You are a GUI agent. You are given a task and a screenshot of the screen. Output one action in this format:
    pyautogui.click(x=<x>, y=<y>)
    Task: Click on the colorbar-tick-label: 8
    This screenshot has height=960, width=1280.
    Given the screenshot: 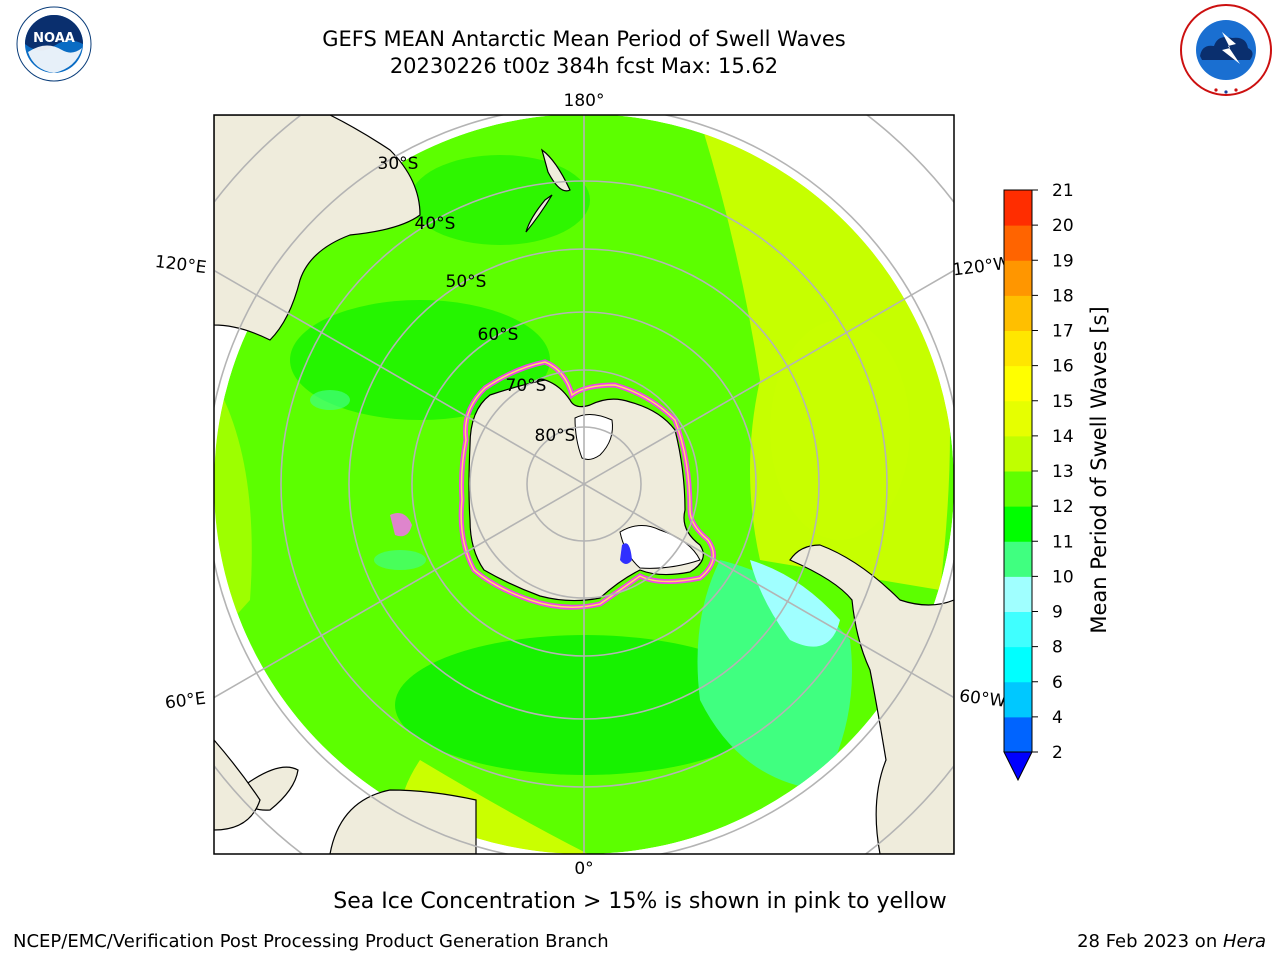 What is the action you would take?
    pyautogui.click(x=1057, y=648)
    